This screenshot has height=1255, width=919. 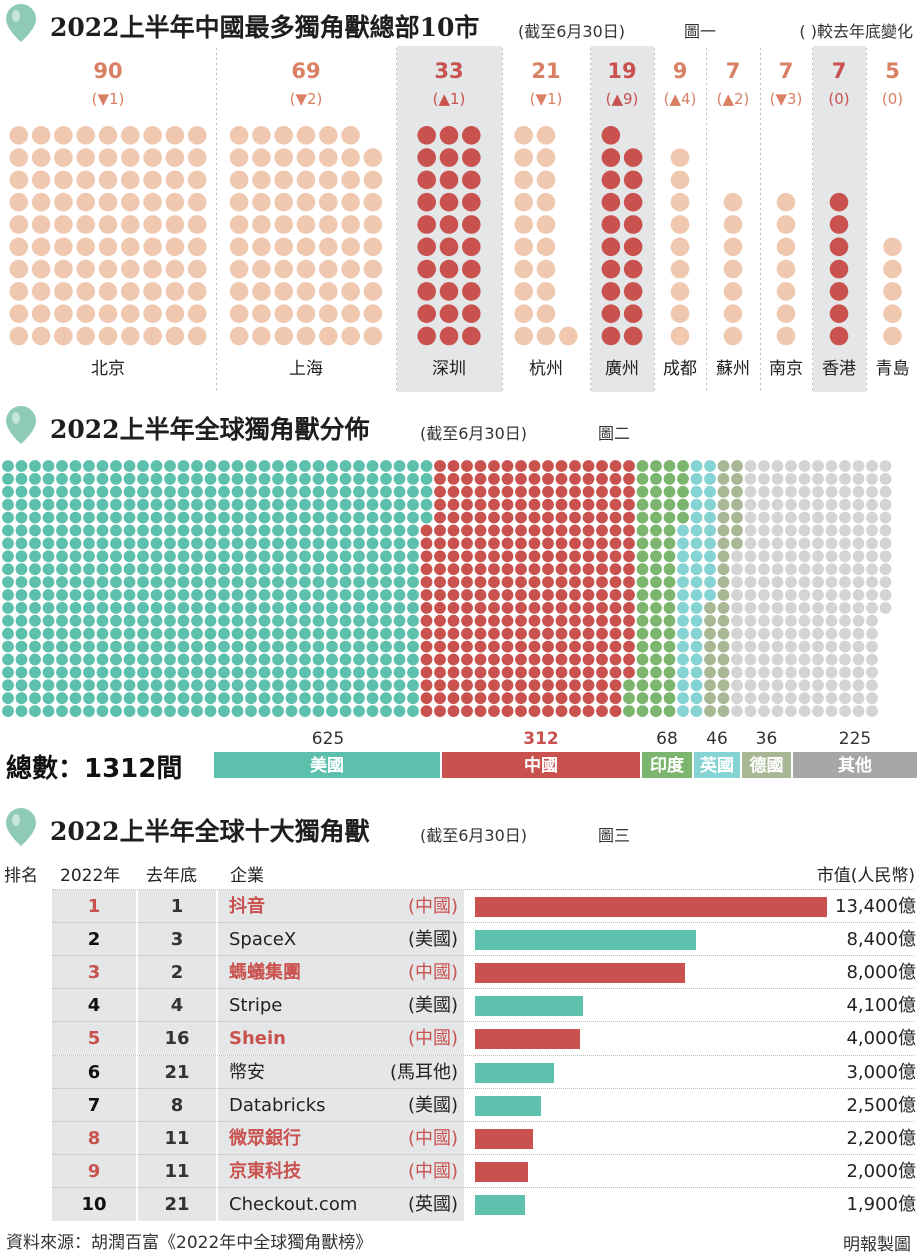 What do you see at coordinates (621, 71) in the screenshot?
I see `city-value-label: 19` at bounding box center [621, 71].